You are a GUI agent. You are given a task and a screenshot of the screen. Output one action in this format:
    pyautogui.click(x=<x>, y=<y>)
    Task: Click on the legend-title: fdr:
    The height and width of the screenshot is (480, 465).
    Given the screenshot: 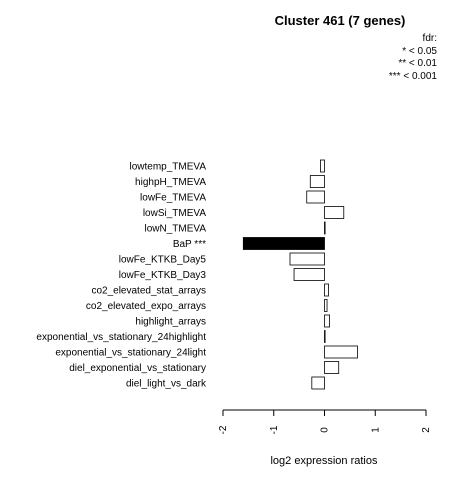 What is the action you would take?
    pyautogui.click(x=429, y=38)
    